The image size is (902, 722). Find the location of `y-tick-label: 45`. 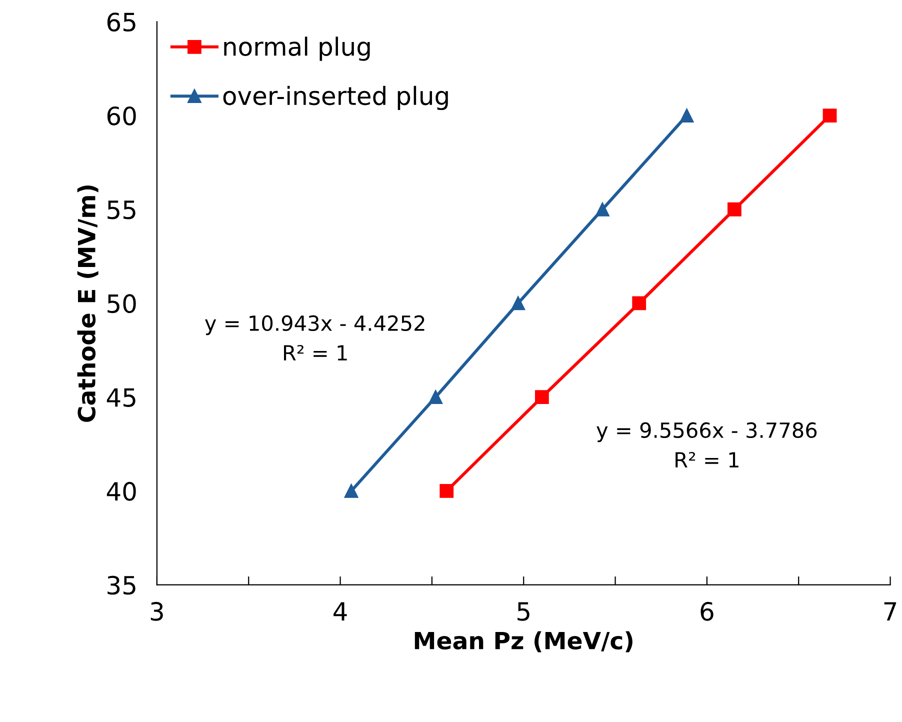

y-tick-label: 45 is located at coordinates (121, 397).